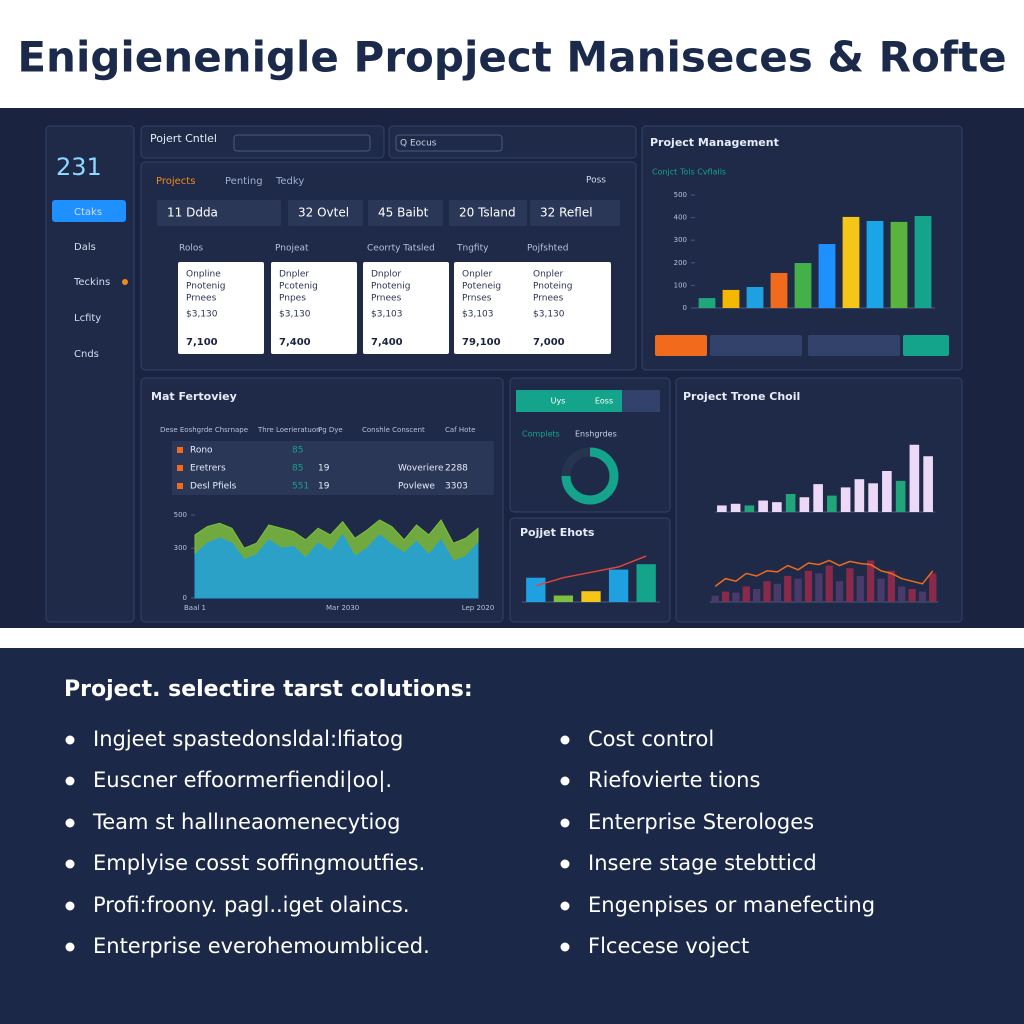 This screenshot has width=1024, height=1024. I want to click on card-line: Pnpes, so click(292, 299).